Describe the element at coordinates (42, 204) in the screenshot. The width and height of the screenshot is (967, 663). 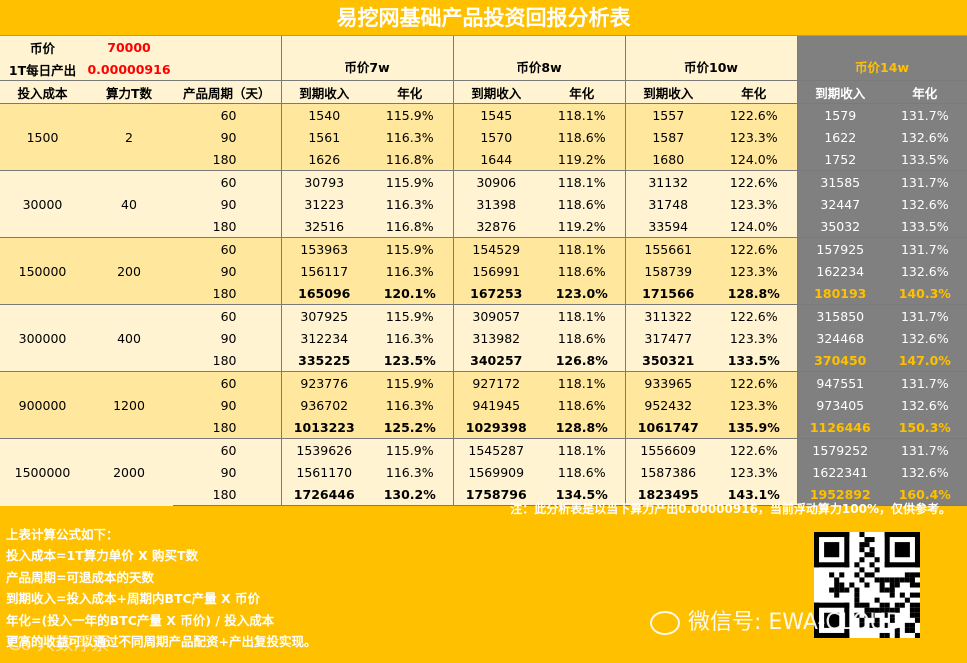
I see `cost-cell: 30000` at that location.